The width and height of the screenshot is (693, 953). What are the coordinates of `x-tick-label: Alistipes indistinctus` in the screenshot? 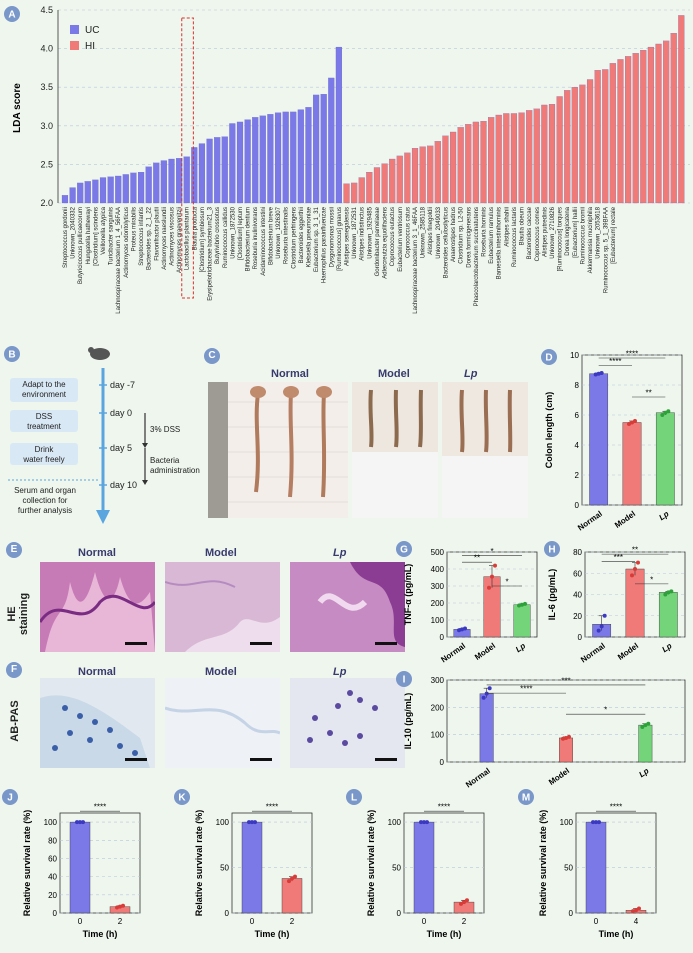 It's located at (363, 234).